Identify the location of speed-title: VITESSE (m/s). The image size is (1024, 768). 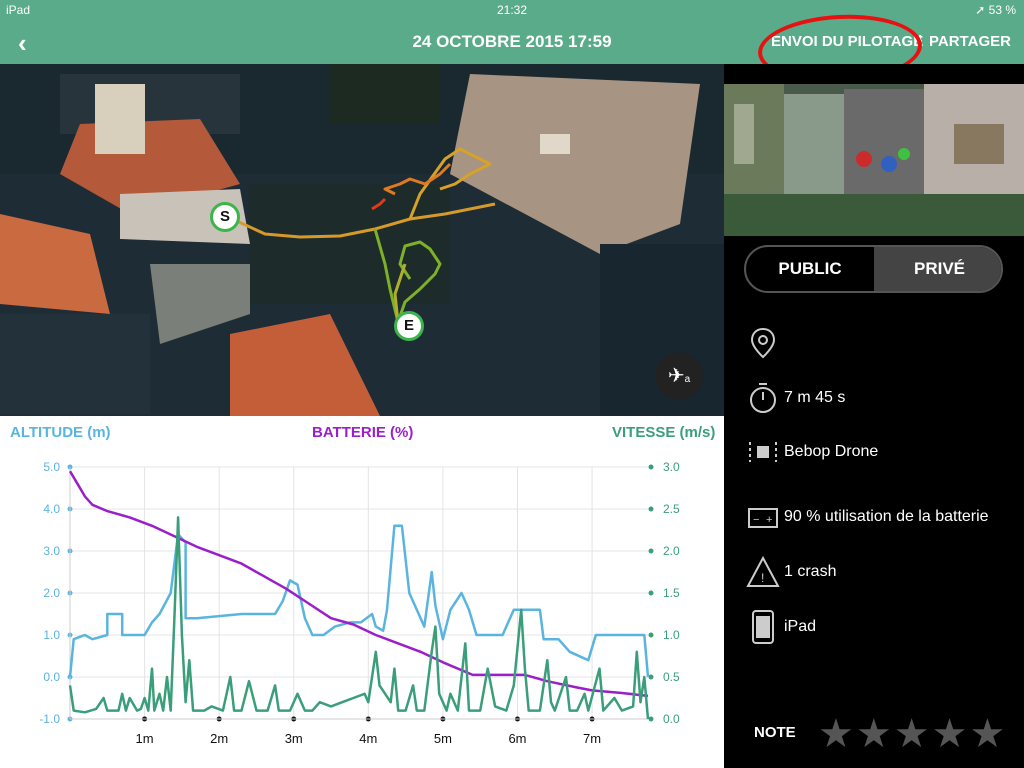
(664, 432).